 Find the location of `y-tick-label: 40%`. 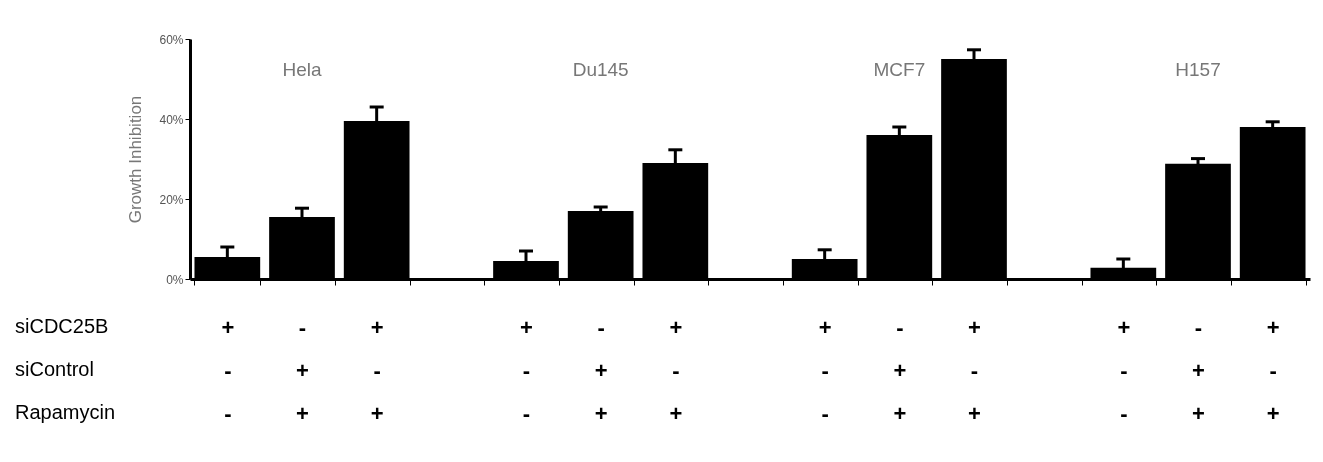

y-tick-label: 40% is located at coordinates (171, 119).